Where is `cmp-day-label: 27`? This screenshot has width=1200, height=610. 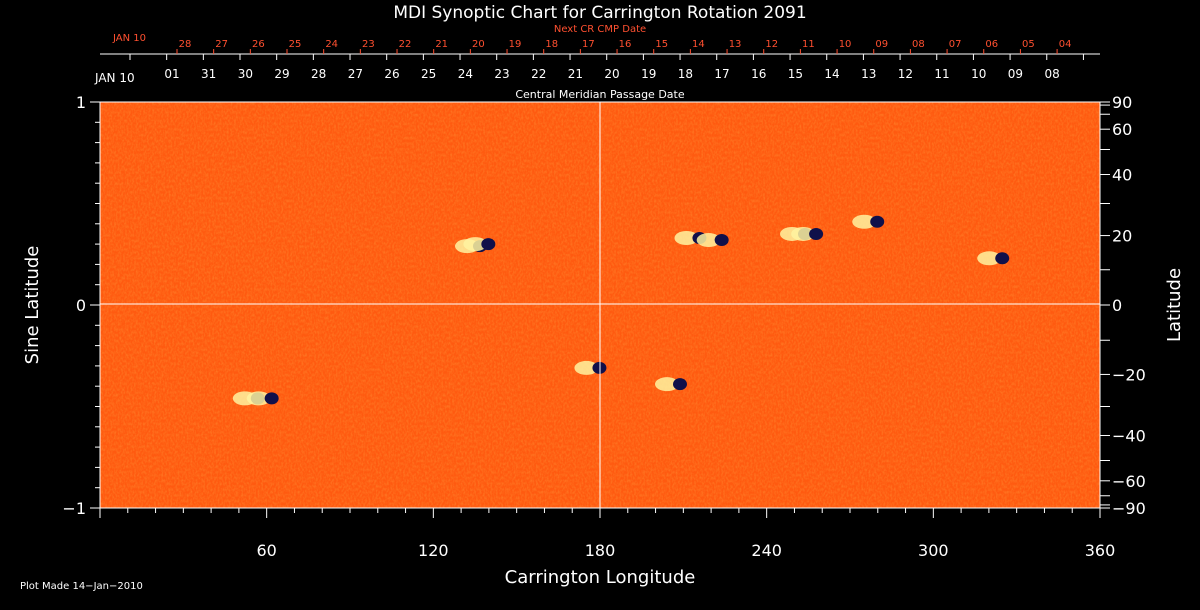 cmp-day-label: 27 is located at coordinates (355, 74).